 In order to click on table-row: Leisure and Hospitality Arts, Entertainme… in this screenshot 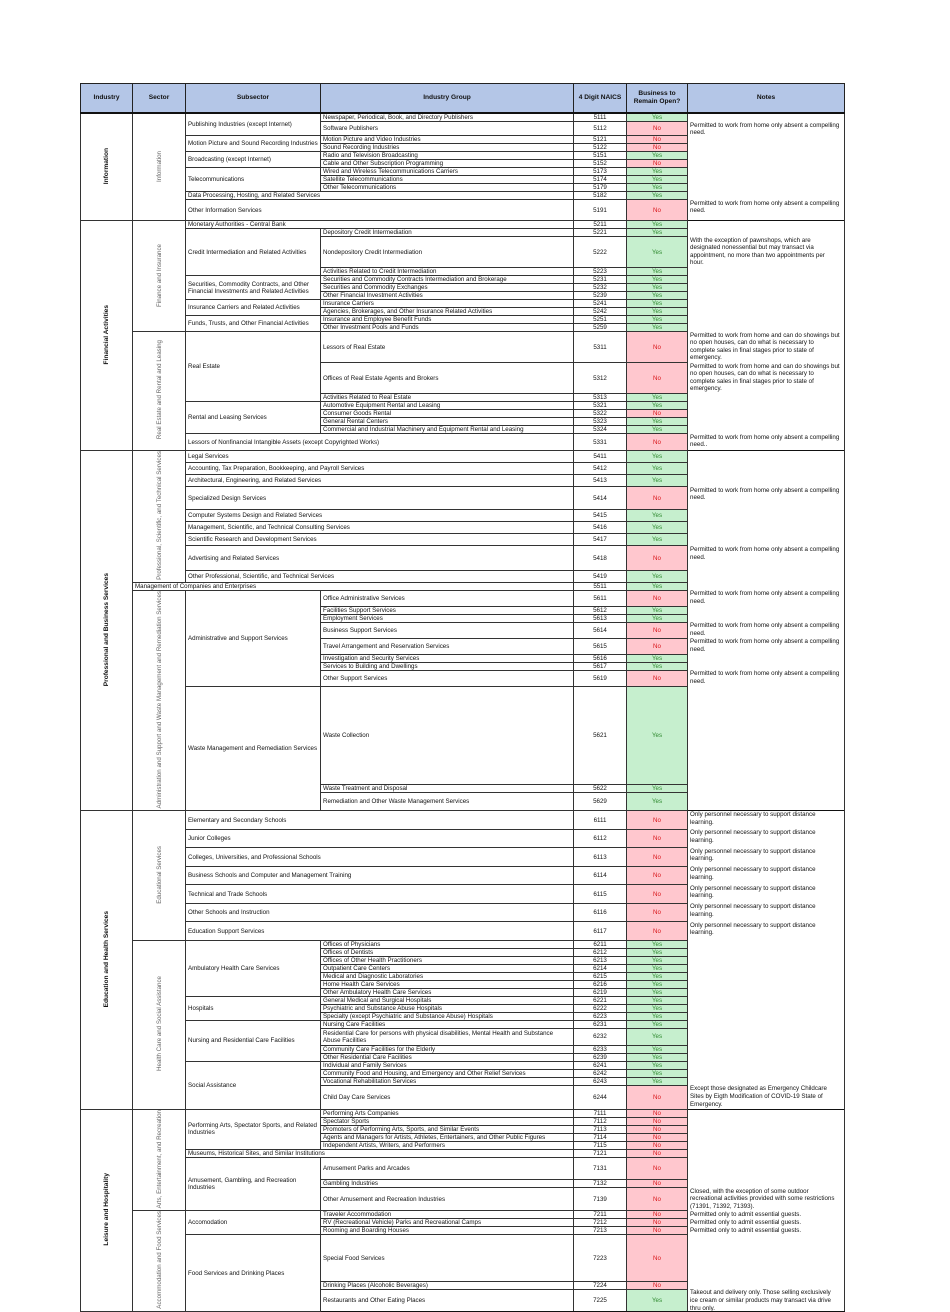, I will do `click(462, 1210)`.